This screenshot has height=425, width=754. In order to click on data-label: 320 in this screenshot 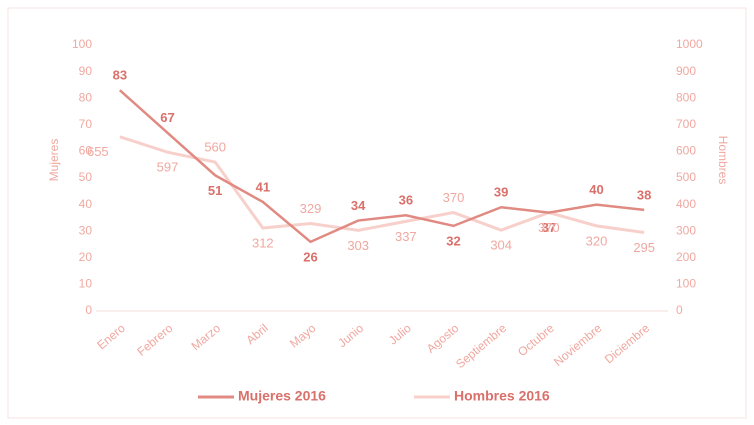, I will do `click(597, 240)`.